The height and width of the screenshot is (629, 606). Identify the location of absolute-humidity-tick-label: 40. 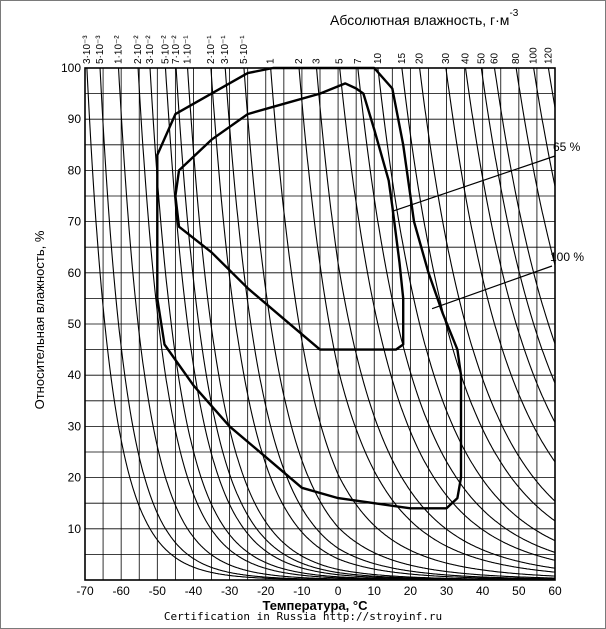
(466, 58).